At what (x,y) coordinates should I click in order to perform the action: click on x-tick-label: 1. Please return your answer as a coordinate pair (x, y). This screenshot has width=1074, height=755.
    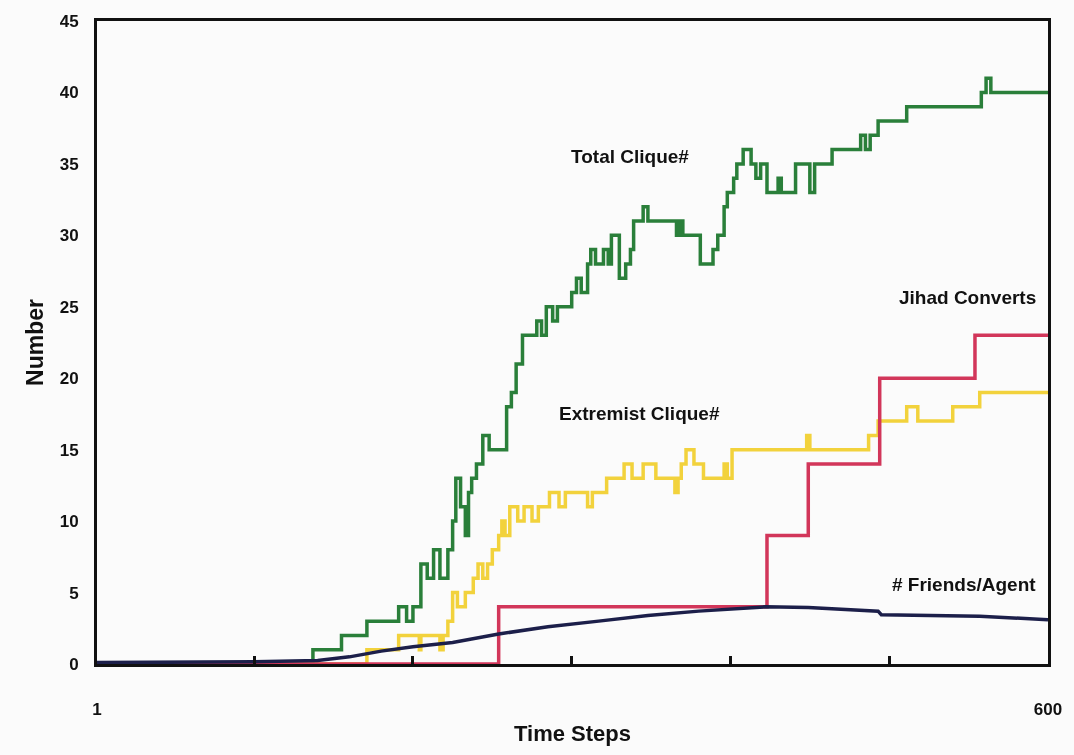
    Looking at the image, I should click on (97, 710).